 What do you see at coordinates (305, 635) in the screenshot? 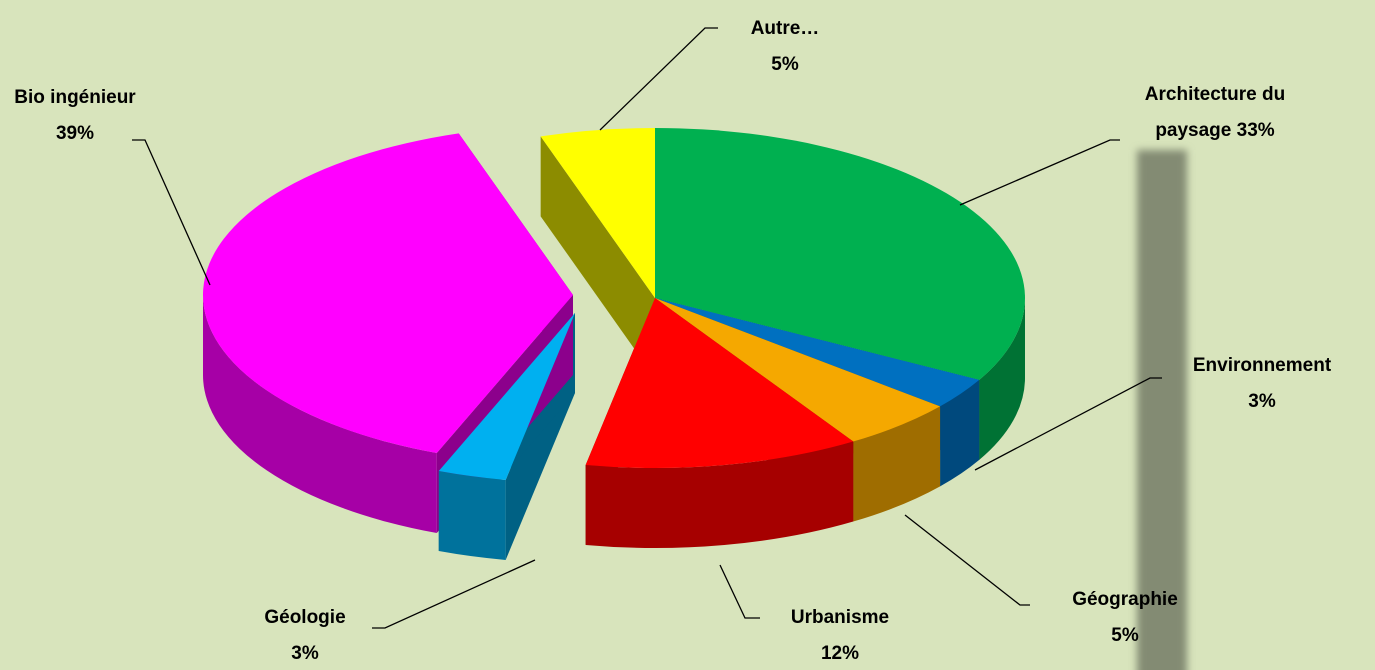
I see `data-label: Géologie 3%` at bounding box center [305, 635].